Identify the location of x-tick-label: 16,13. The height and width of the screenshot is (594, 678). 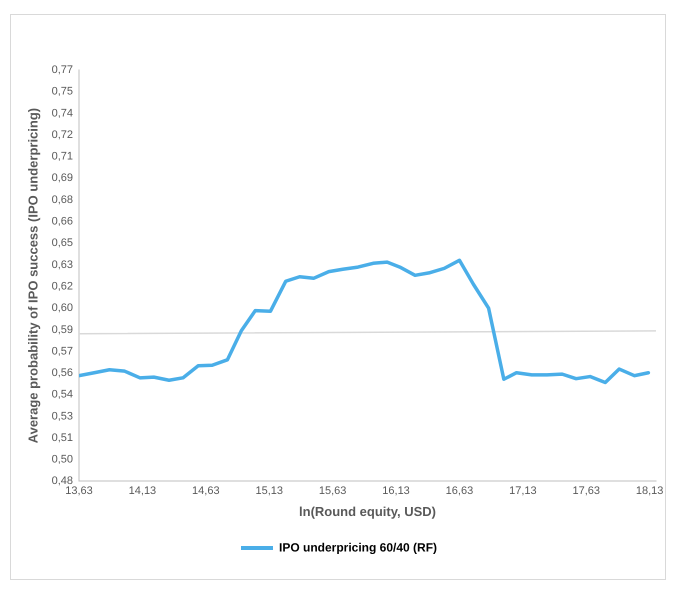
(396, 490).